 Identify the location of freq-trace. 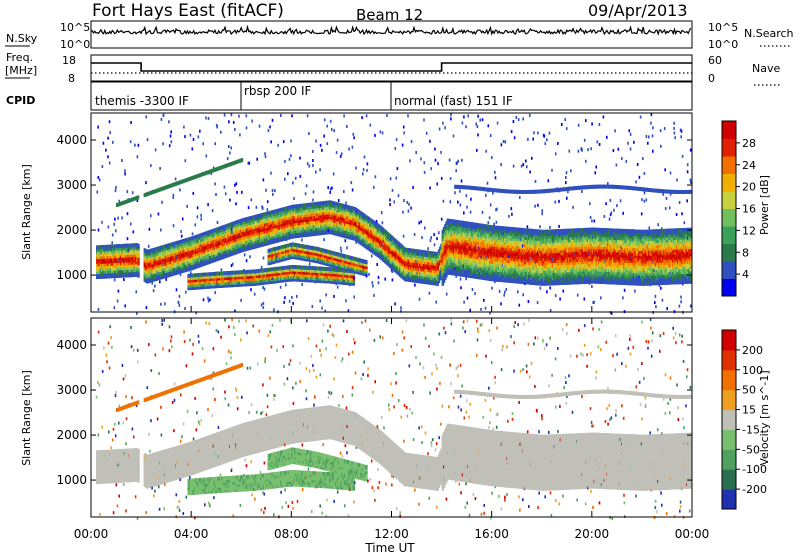
(391, 67).